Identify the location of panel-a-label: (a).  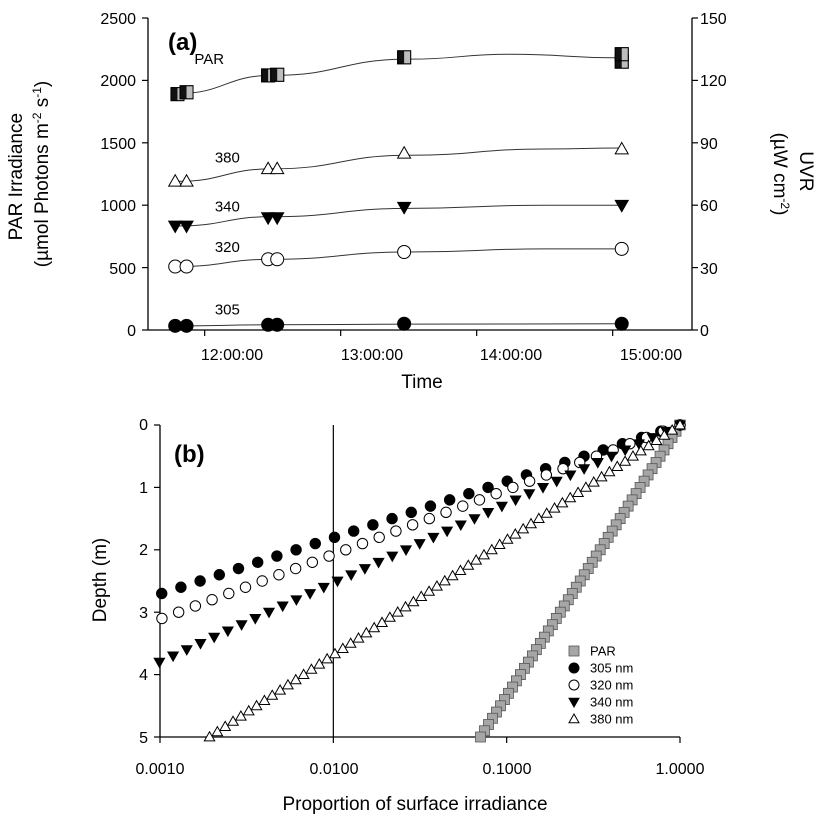
(182, 42).